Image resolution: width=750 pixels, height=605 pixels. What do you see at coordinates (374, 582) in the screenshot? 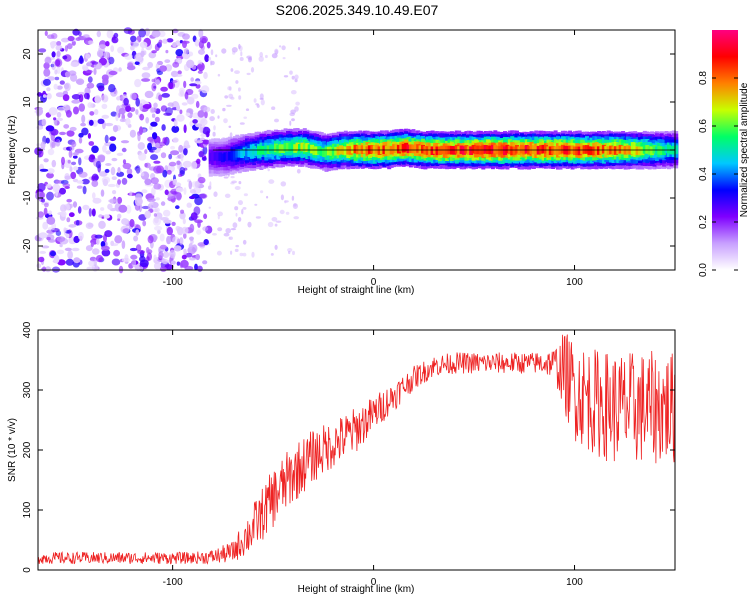
I see `snr-xtick-label: 0` at bounding box center [374, 582].